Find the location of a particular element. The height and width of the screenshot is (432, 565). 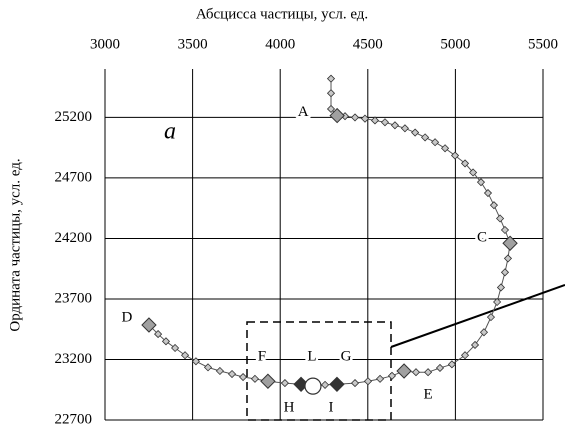

point-label: C is located at coordinates (482, 238).